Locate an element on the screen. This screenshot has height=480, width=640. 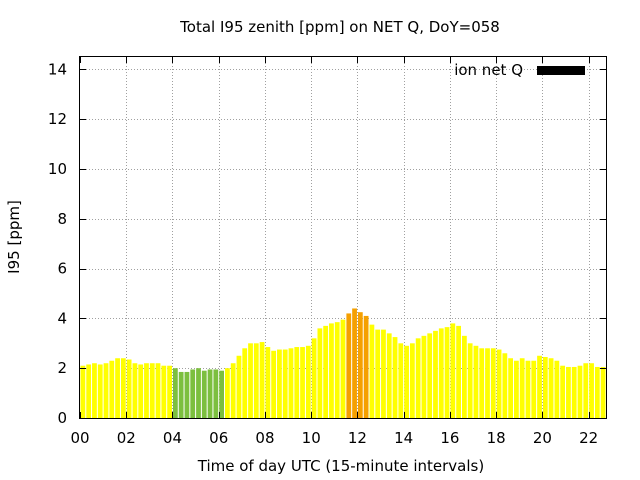
x-tick-label: 04 is located at coordinates (172, 438).